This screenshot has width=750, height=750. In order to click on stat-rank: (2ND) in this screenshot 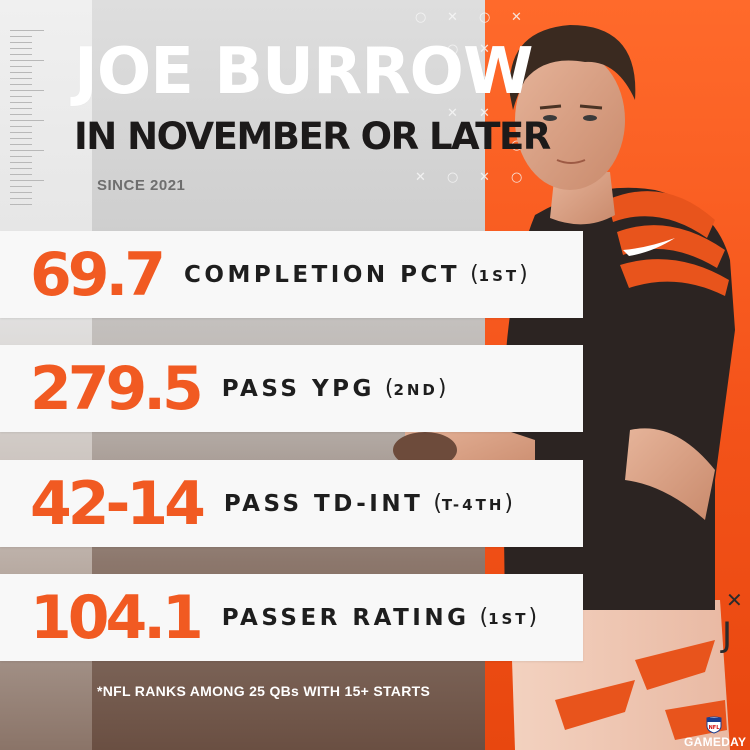, I will do `click(415, 388)`.